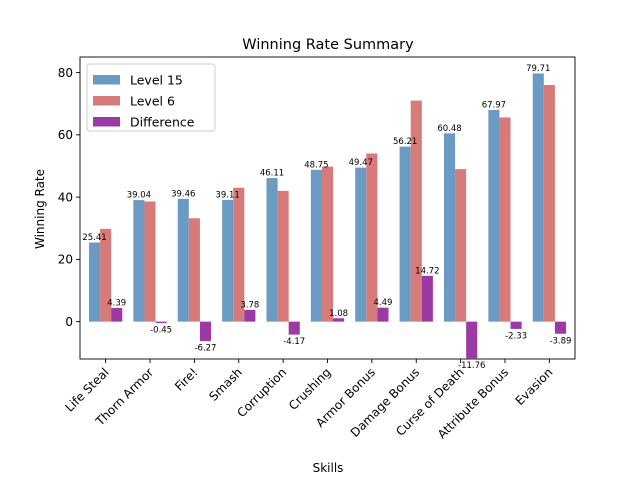 The image size is (640, 480). I want to click on data-label-difference-10: -3.89, so click(560, 341).